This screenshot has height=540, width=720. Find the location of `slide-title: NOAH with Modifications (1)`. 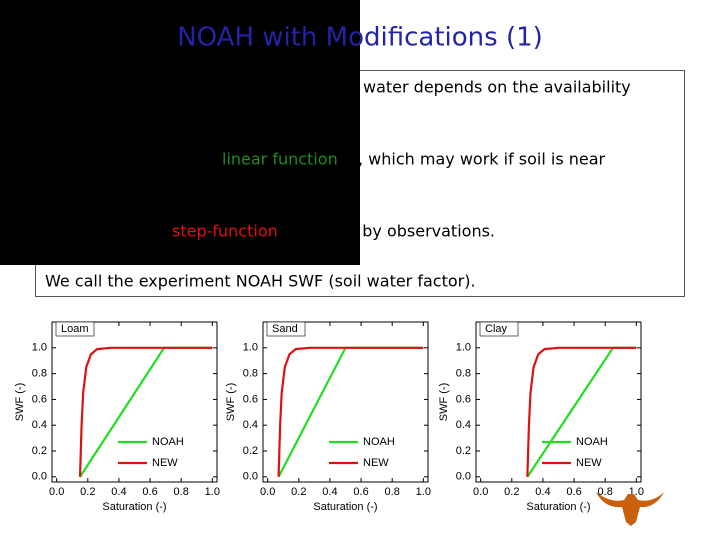

slide-title: NOAH with Modifications (1) is located at coordinates (360, 38).